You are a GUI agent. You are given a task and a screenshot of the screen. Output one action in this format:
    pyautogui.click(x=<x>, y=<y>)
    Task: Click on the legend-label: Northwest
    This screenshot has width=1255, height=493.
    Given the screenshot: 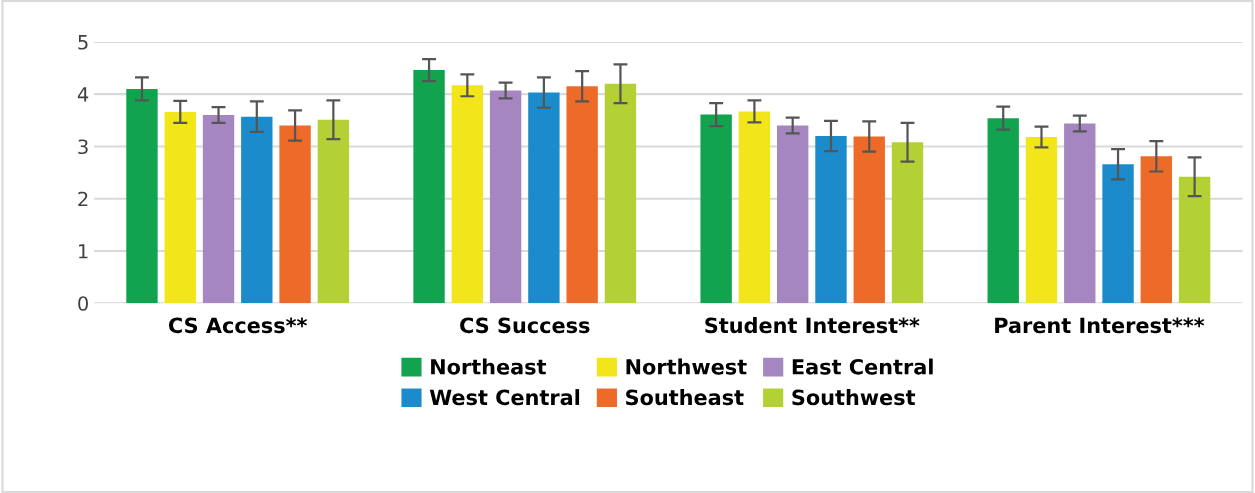 What is the action you would take?
    pyautogui.click(x=686, y=366)
    